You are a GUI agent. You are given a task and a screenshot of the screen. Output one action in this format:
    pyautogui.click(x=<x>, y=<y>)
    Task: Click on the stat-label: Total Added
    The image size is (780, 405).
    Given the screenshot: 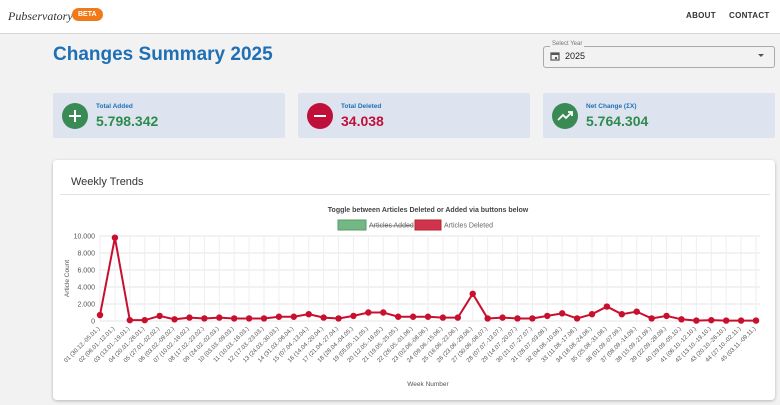 What is the action you would take?
    pyautogui.click(x=114, y=106)
    